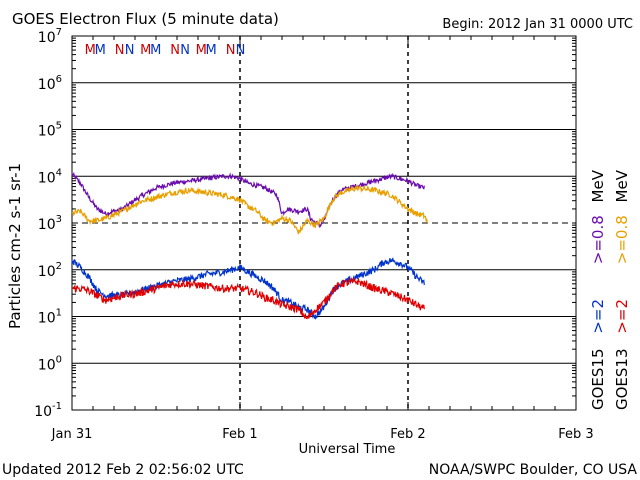 The height and width of the screenshot is (480, 640). Describe the element at coordinates (598, 316) in the screenshot. I see `legend-goes15-2mev: >=2` at that location.